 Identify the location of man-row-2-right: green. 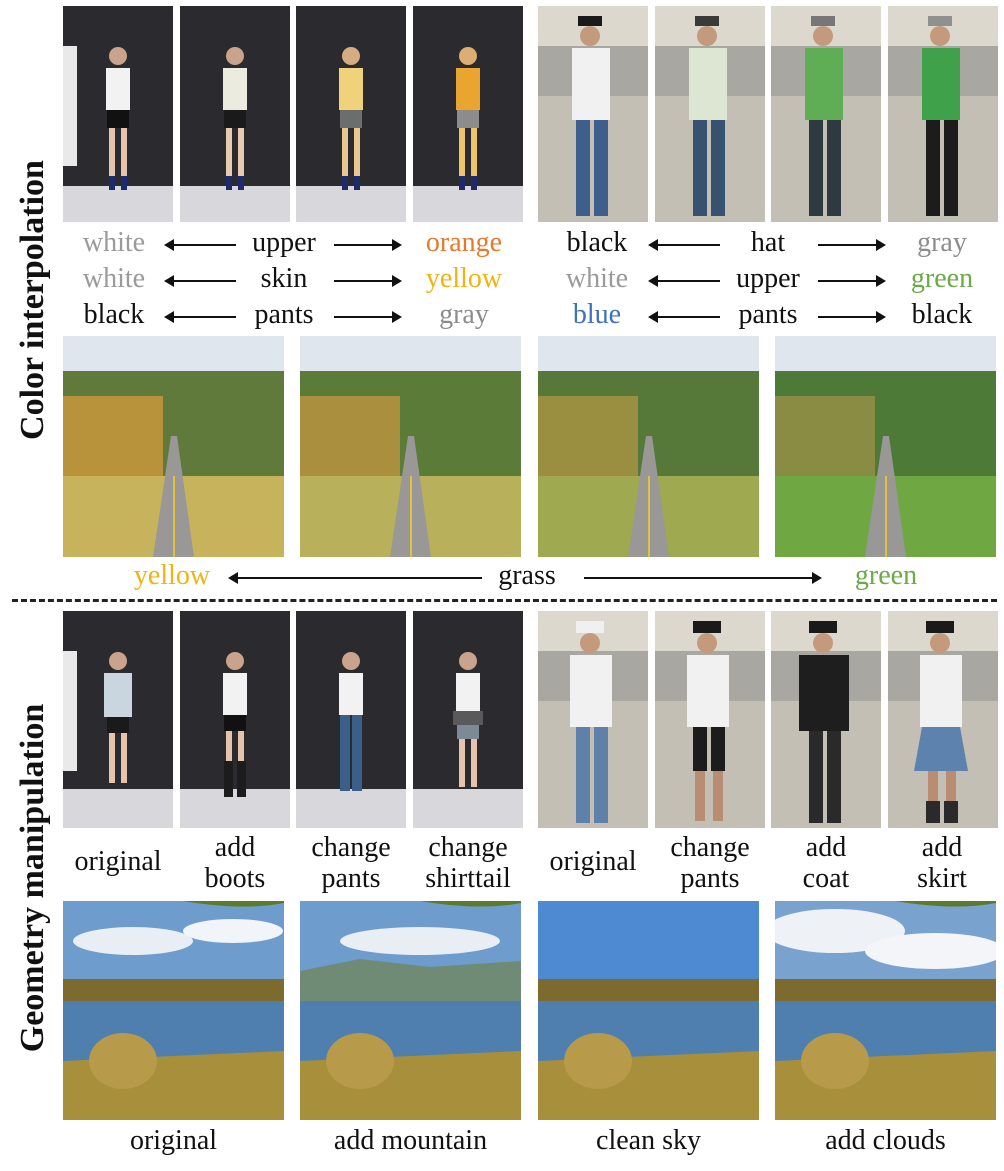
(942, 278).